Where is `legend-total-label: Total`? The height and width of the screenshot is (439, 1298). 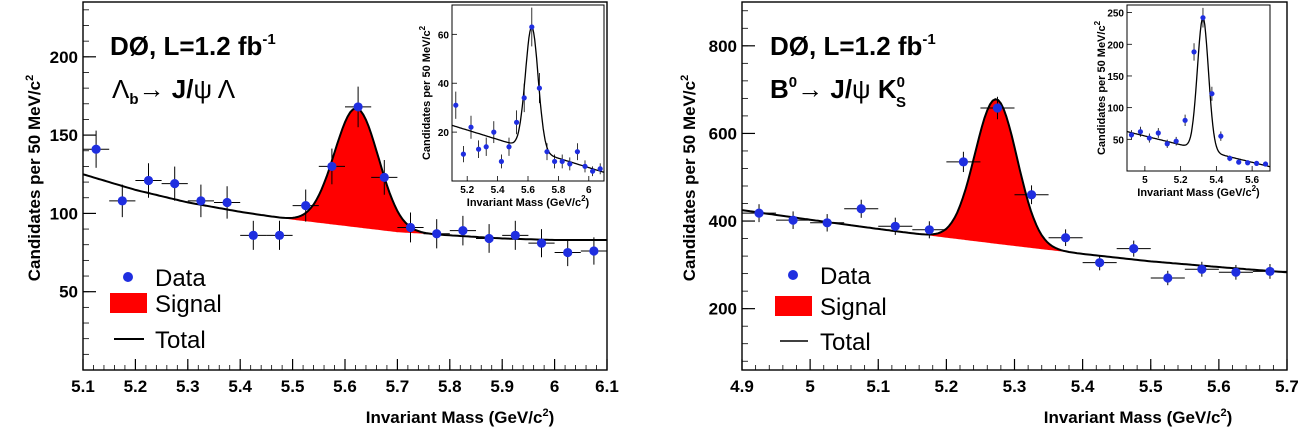 legend-total-label: Total is located at coordinates (180, 340).